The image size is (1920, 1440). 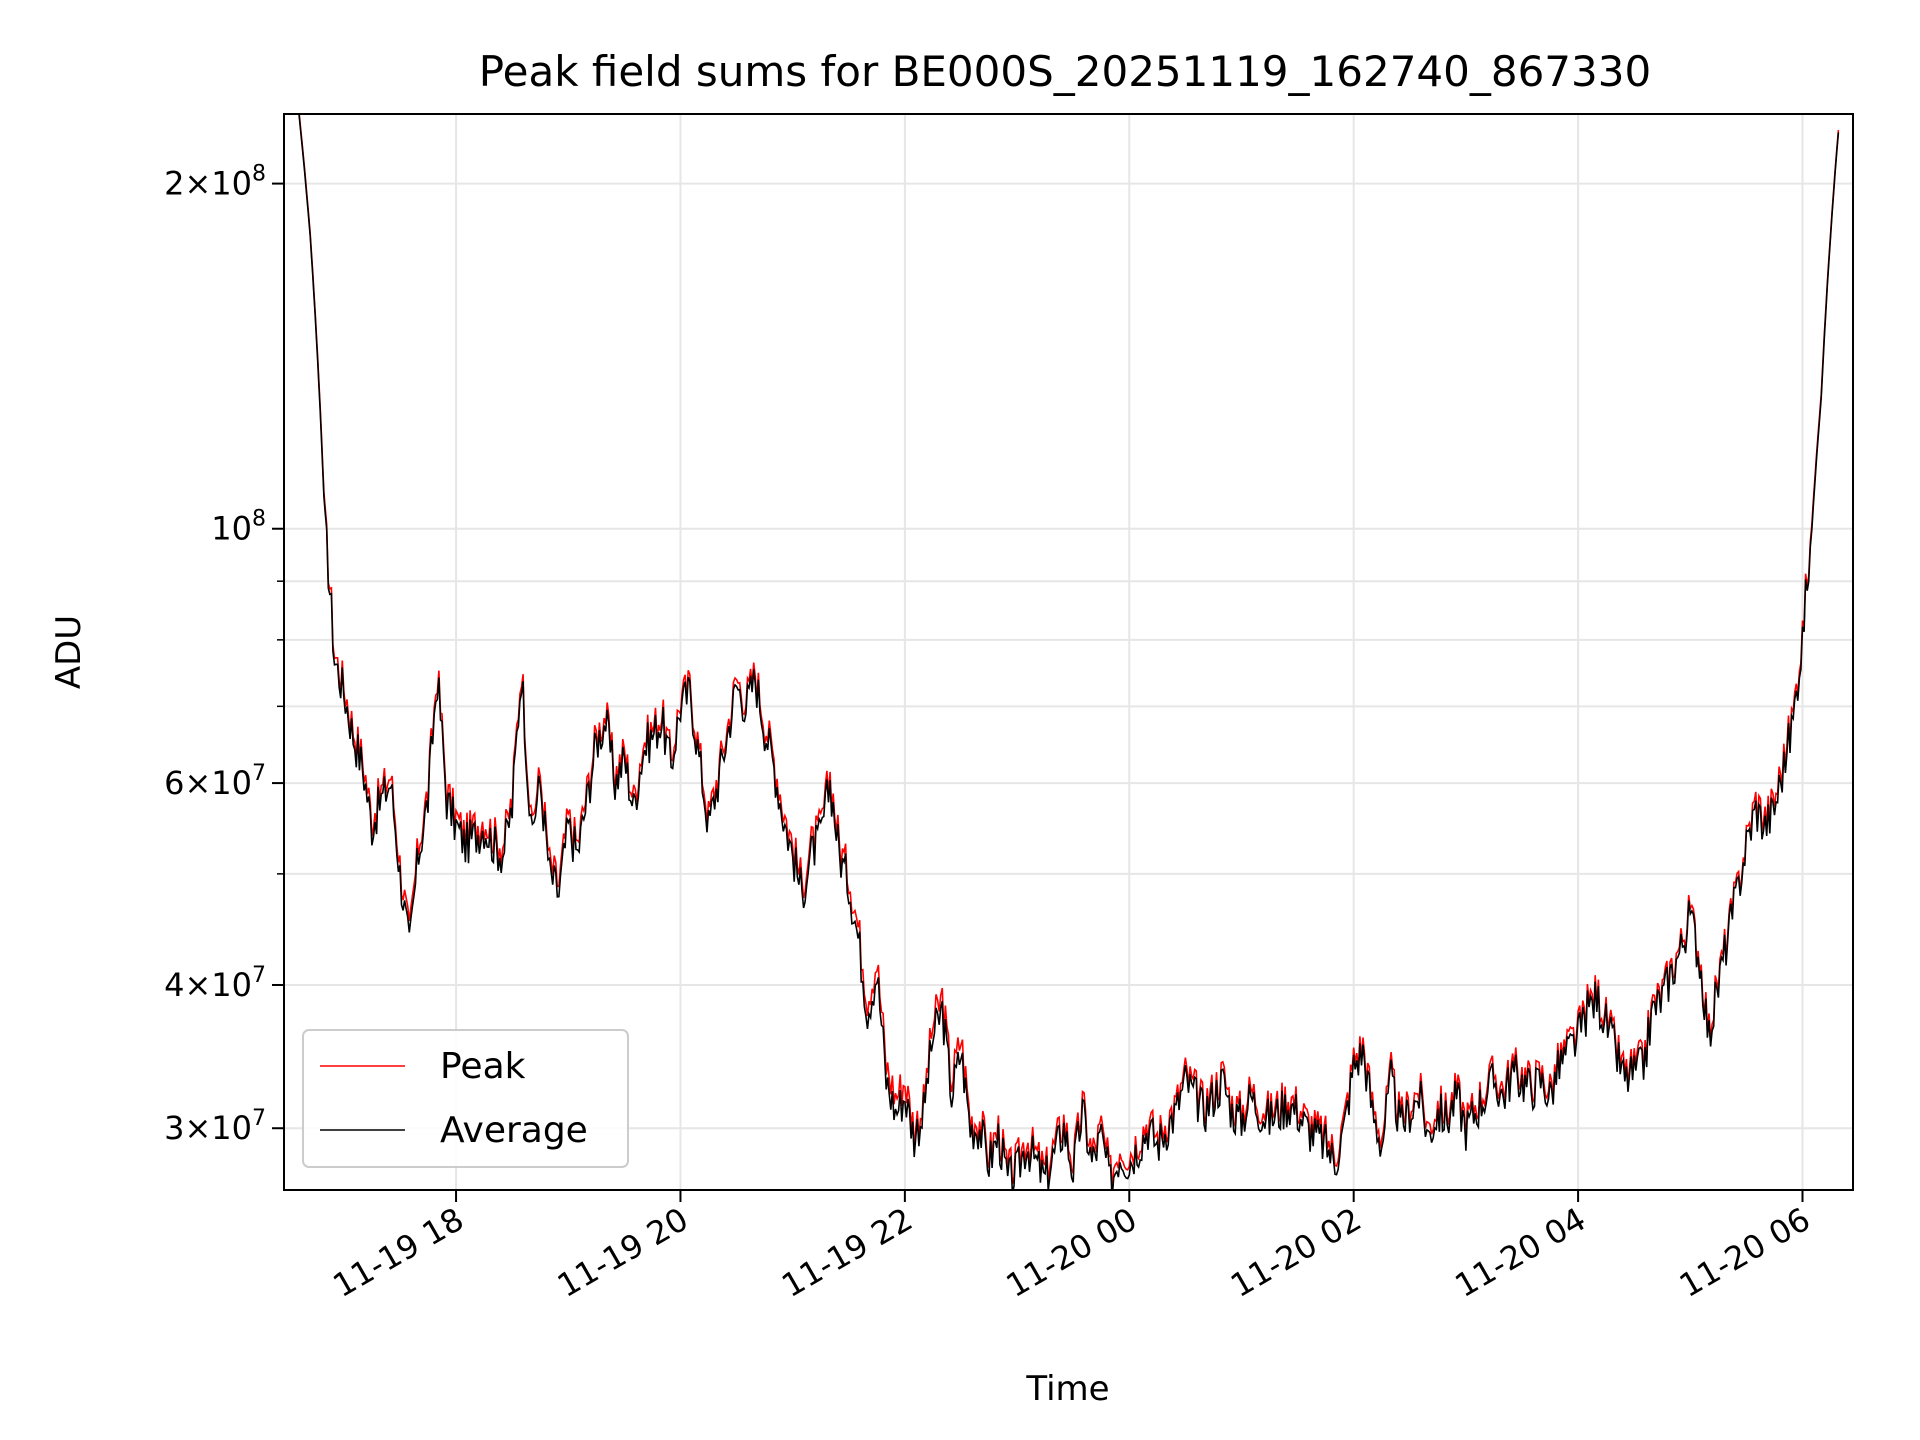 I want to click on legend-box, so click(x=465, y=1098).